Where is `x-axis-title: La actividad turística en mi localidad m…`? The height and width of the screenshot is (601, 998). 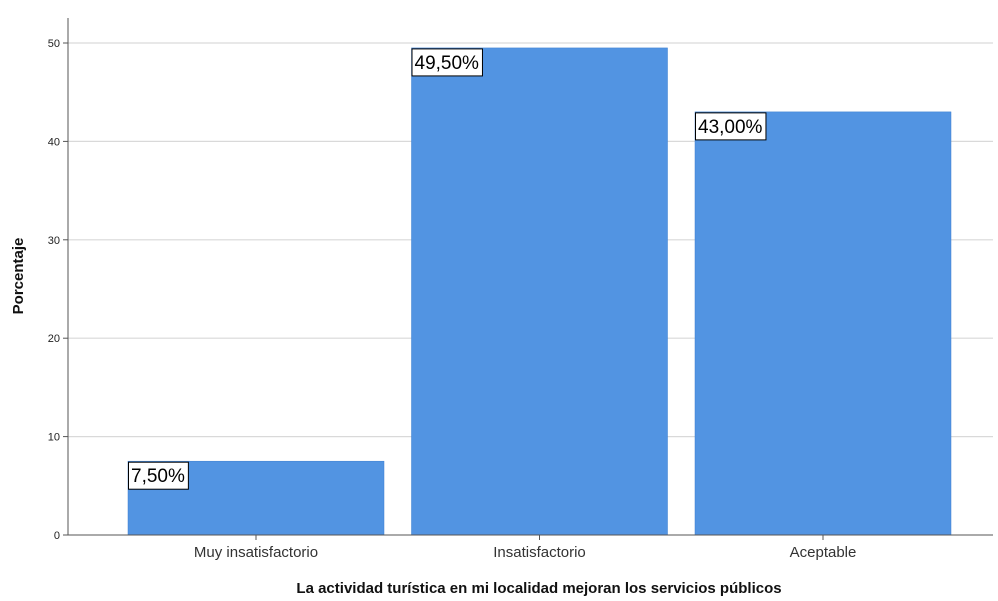 x-axis-title: La actividad turística en mi localidad m… is located at coordinates (538, 588).